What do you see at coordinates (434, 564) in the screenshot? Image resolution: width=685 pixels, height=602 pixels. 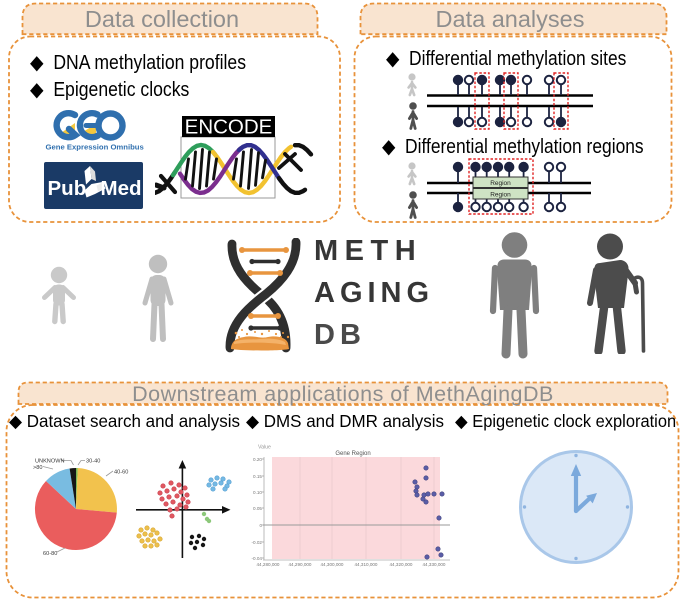 I see `svg-text: 44,330,000` at bounding box center [434, 564].